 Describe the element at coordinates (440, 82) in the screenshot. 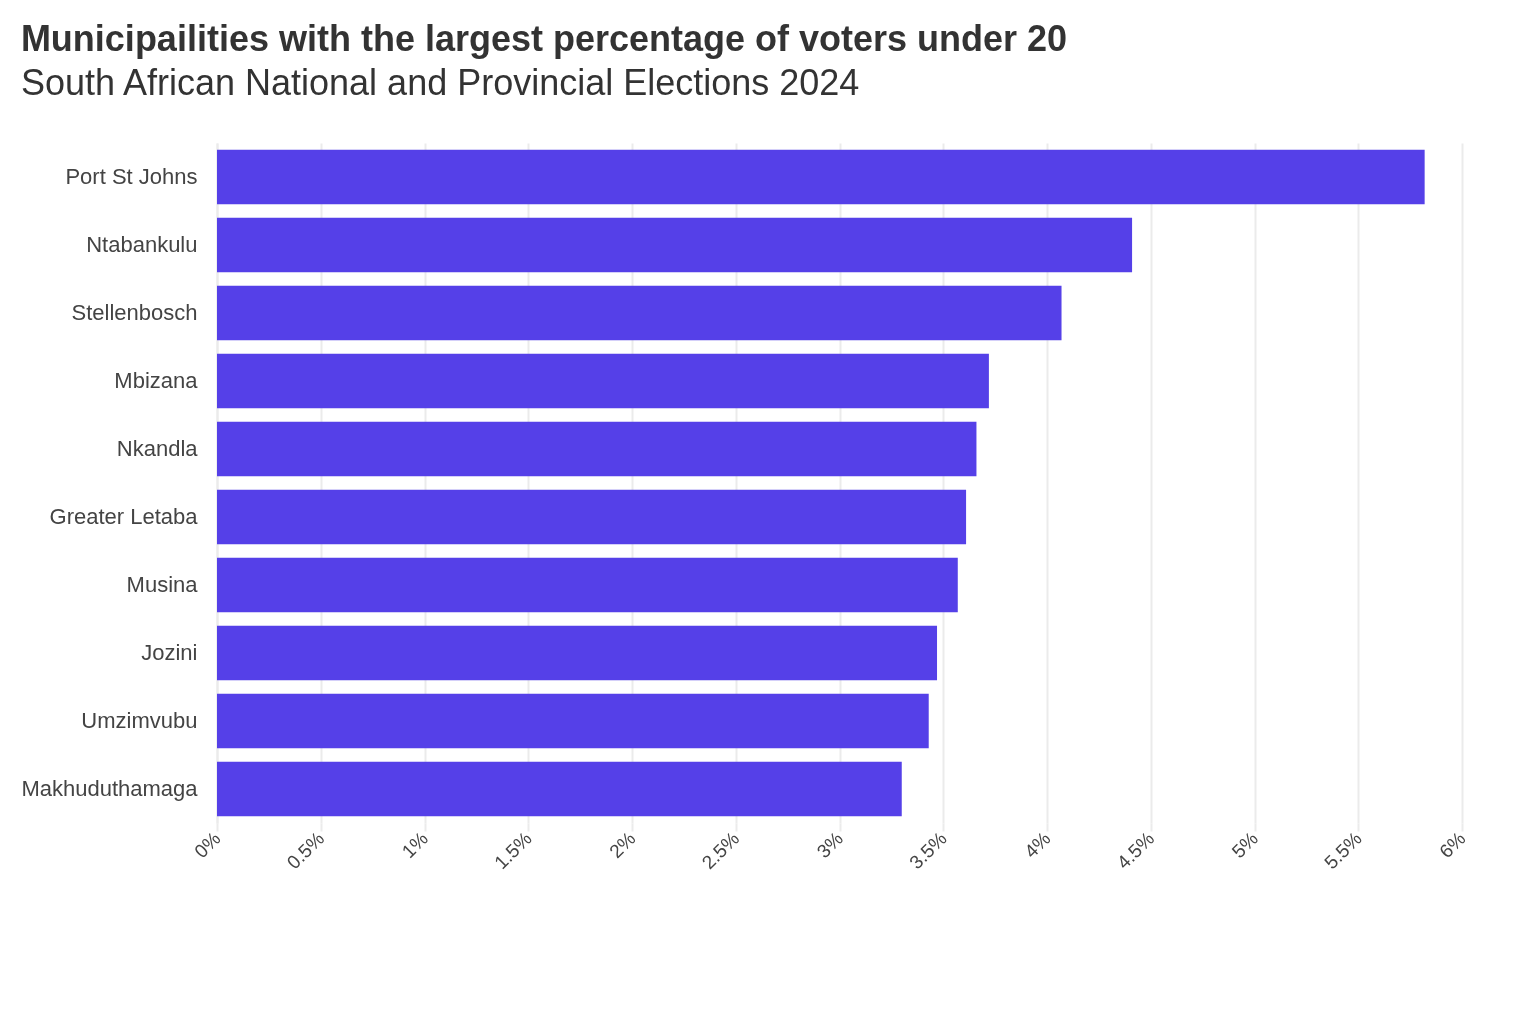

I see `chart-subtitle: South African National and Provincial Elections 2024` at that location.